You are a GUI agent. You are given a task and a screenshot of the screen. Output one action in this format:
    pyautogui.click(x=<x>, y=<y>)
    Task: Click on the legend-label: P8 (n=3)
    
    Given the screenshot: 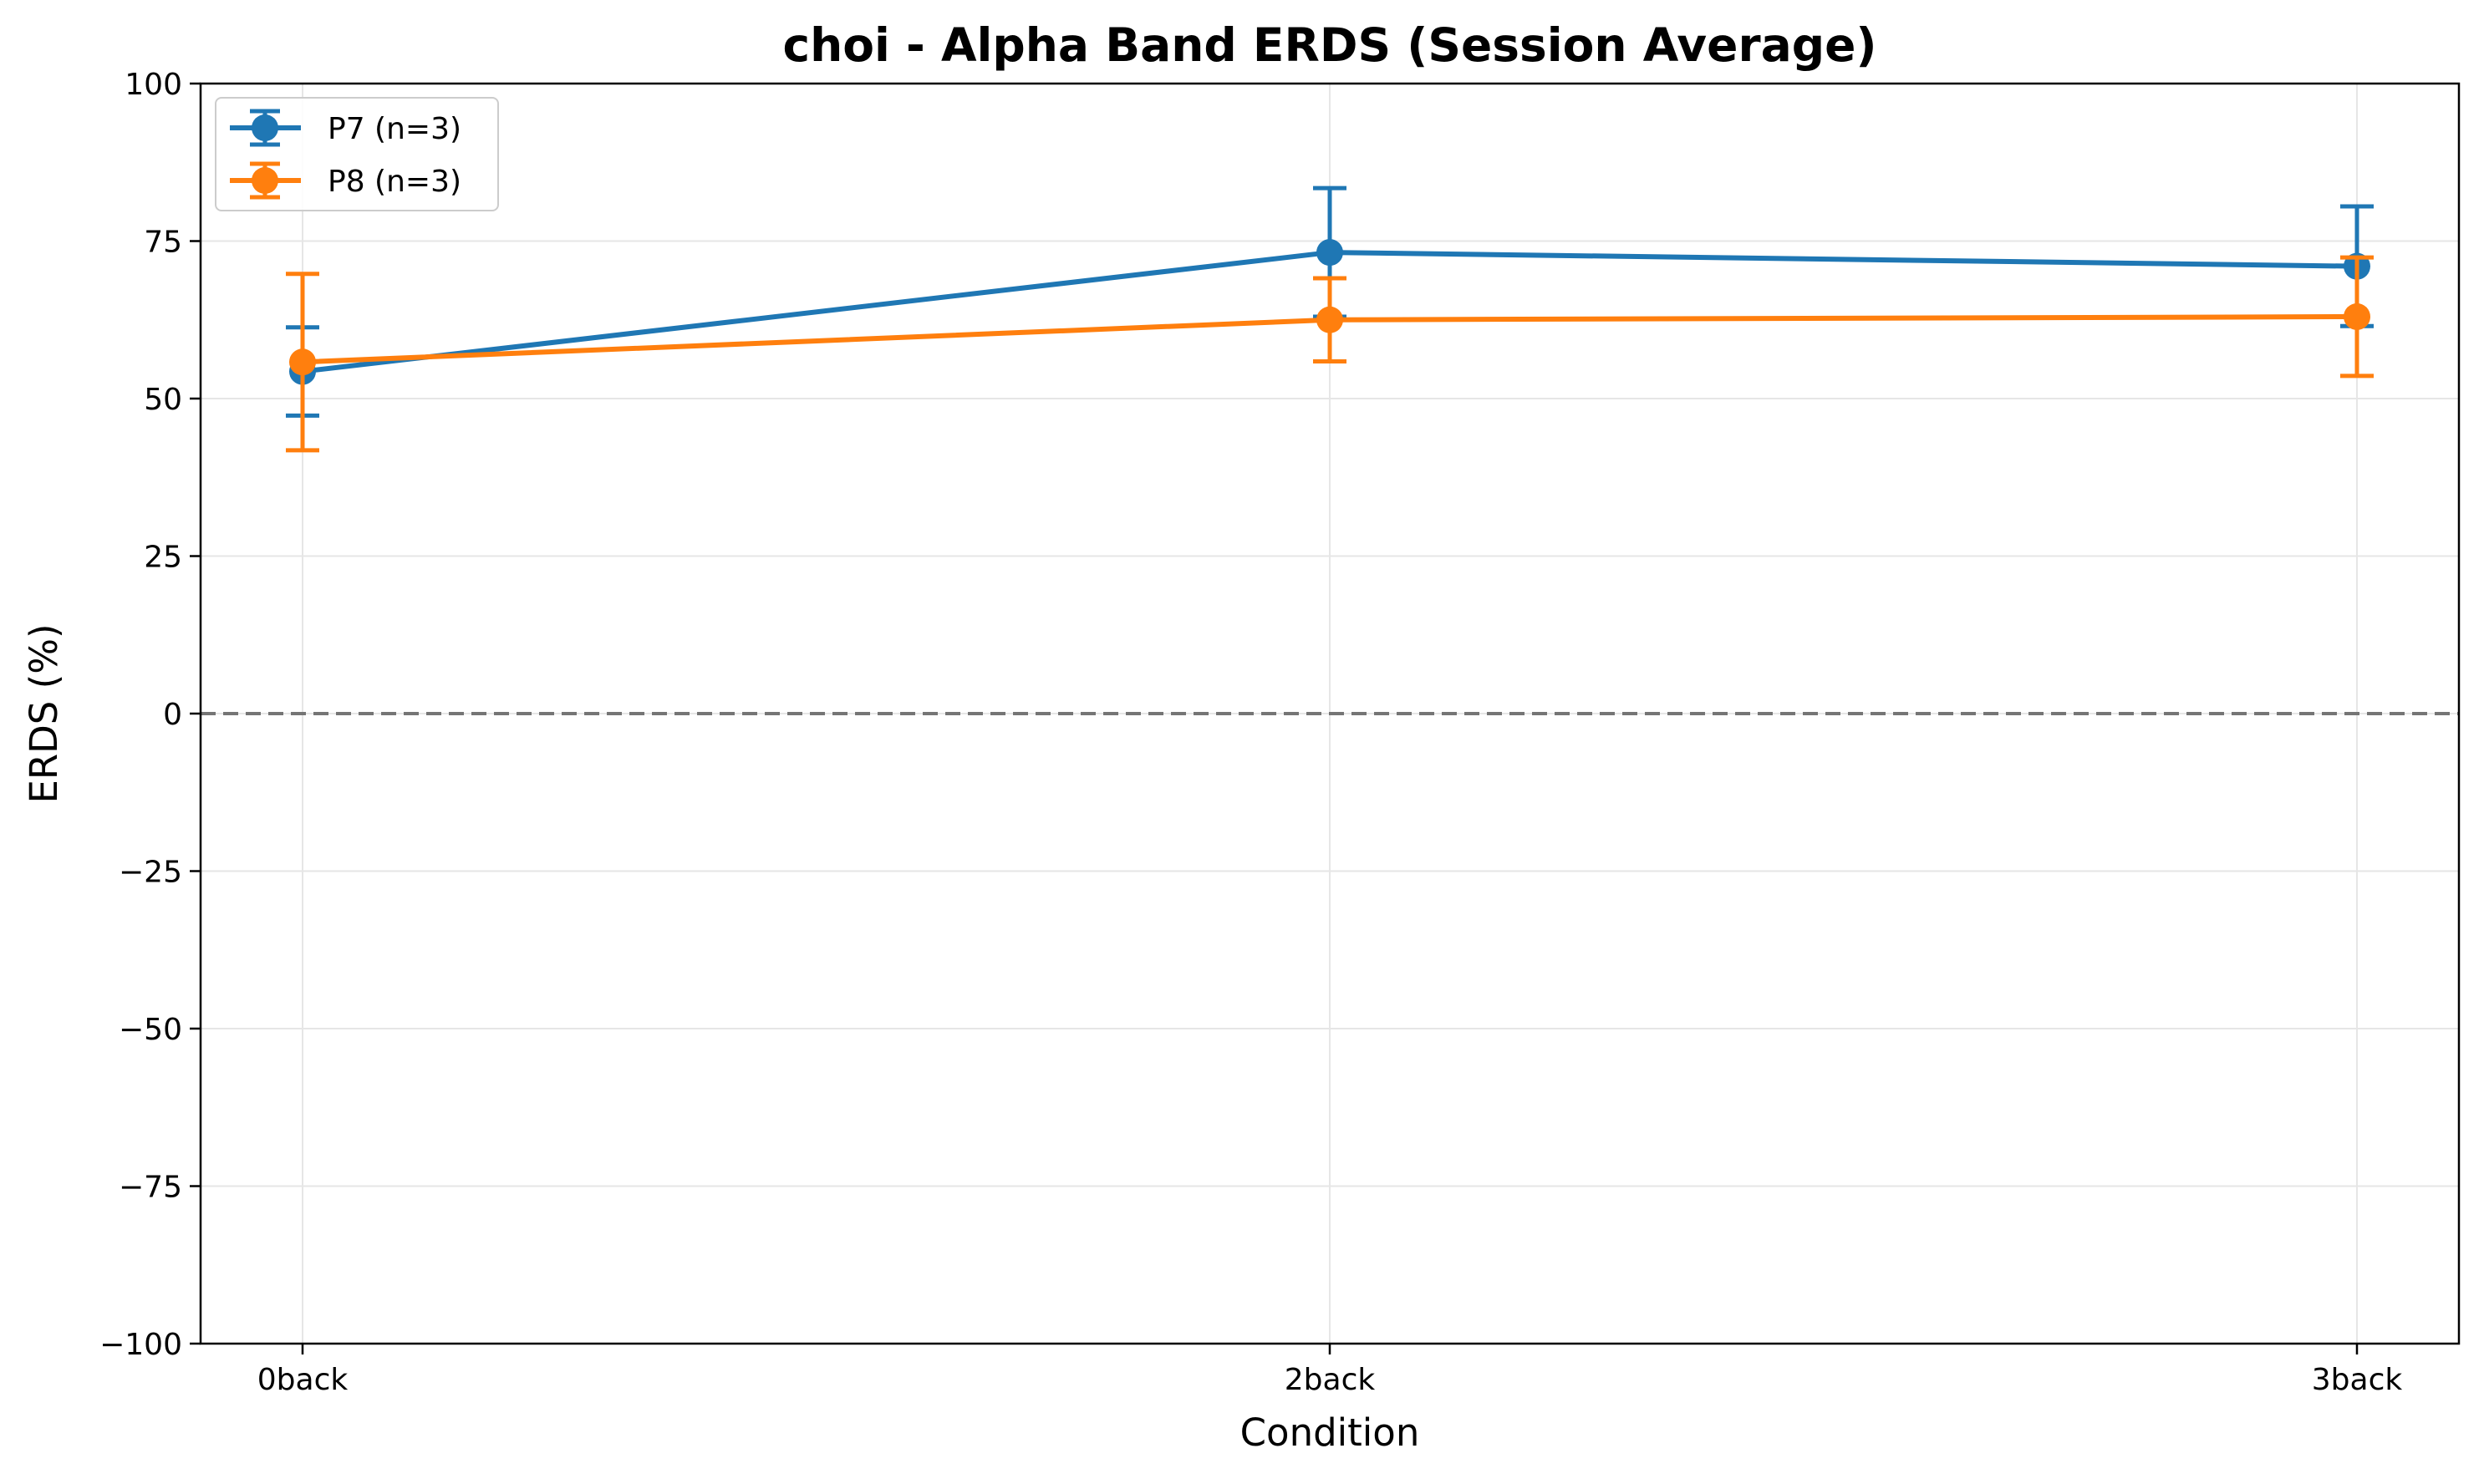 What is the action you would take?
    pyautogui.click(x=394, y=182)
    